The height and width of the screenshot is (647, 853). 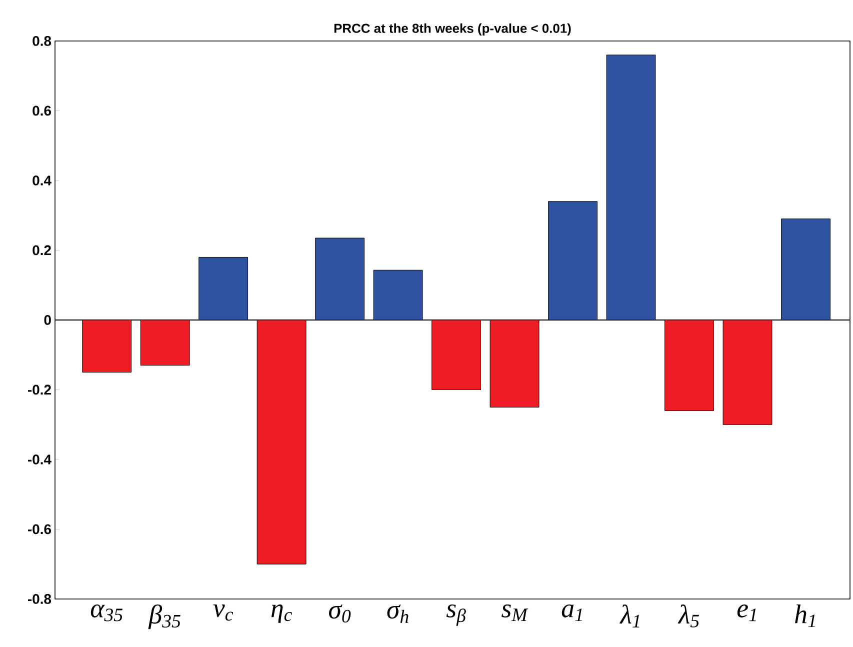 I want to click on y-tick-label: 0, so click(x=47, y=320).